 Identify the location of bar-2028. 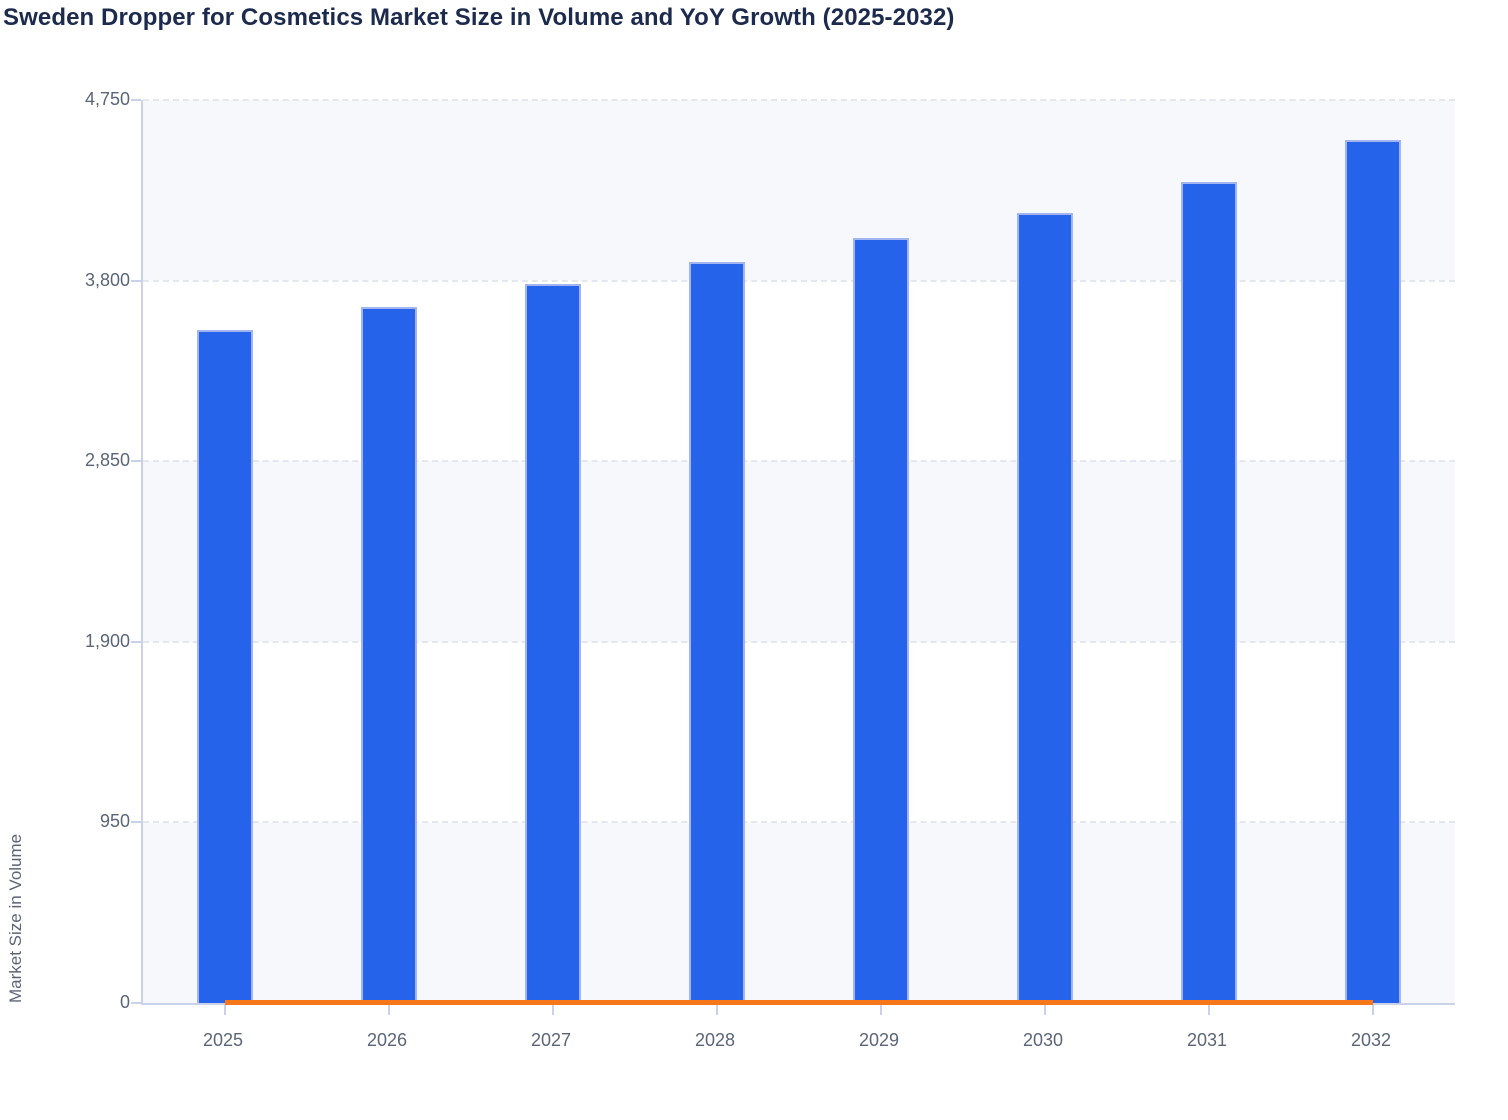
(717, 632).